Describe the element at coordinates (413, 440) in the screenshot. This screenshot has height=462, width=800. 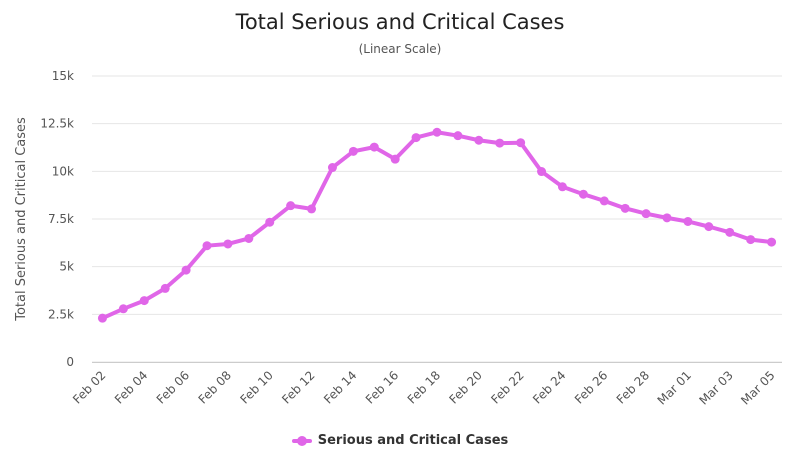
I see `legend-label: Serious and Critical Cases` at that location.